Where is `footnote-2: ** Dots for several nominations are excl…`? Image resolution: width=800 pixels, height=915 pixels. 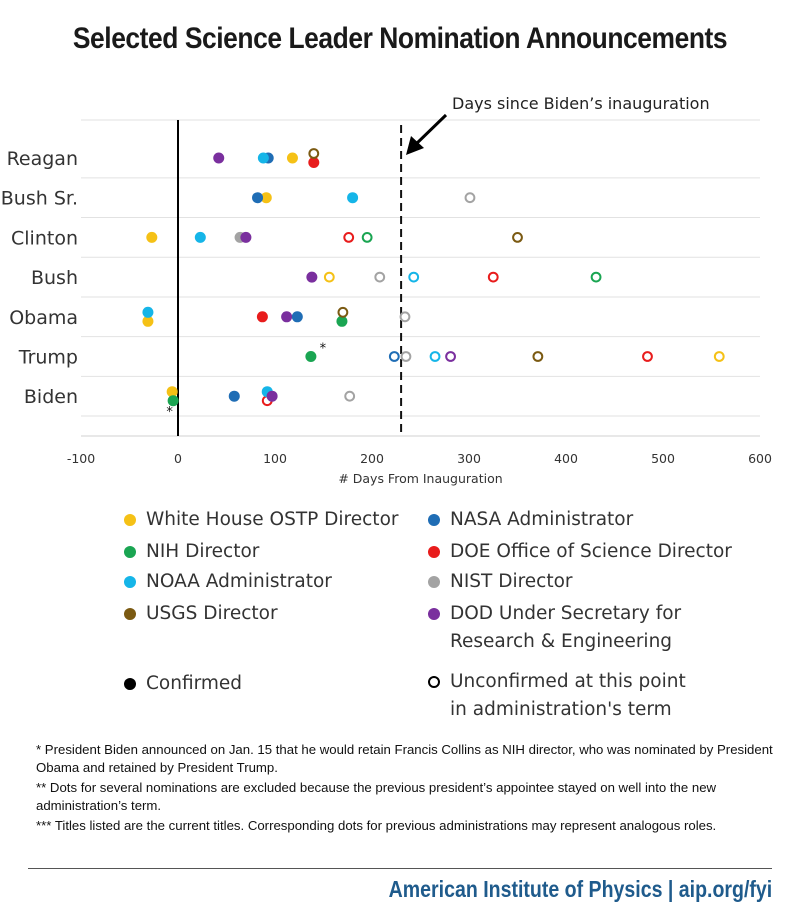
footnote-2: ** Dots for several nominations are excl… is located at coordinates (376, 796).